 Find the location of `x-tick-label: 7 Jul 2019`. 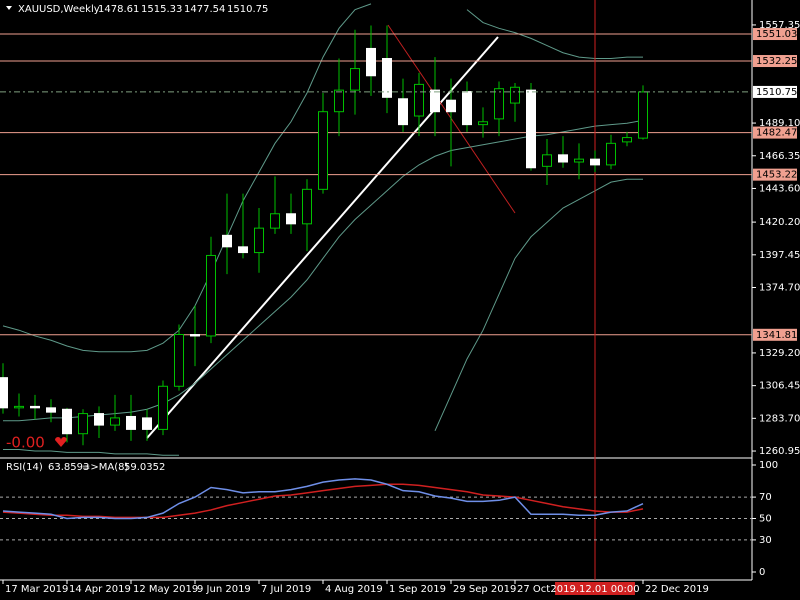

x-tick-label: 7 Jul 2019 is located at coordinates (286, 589).